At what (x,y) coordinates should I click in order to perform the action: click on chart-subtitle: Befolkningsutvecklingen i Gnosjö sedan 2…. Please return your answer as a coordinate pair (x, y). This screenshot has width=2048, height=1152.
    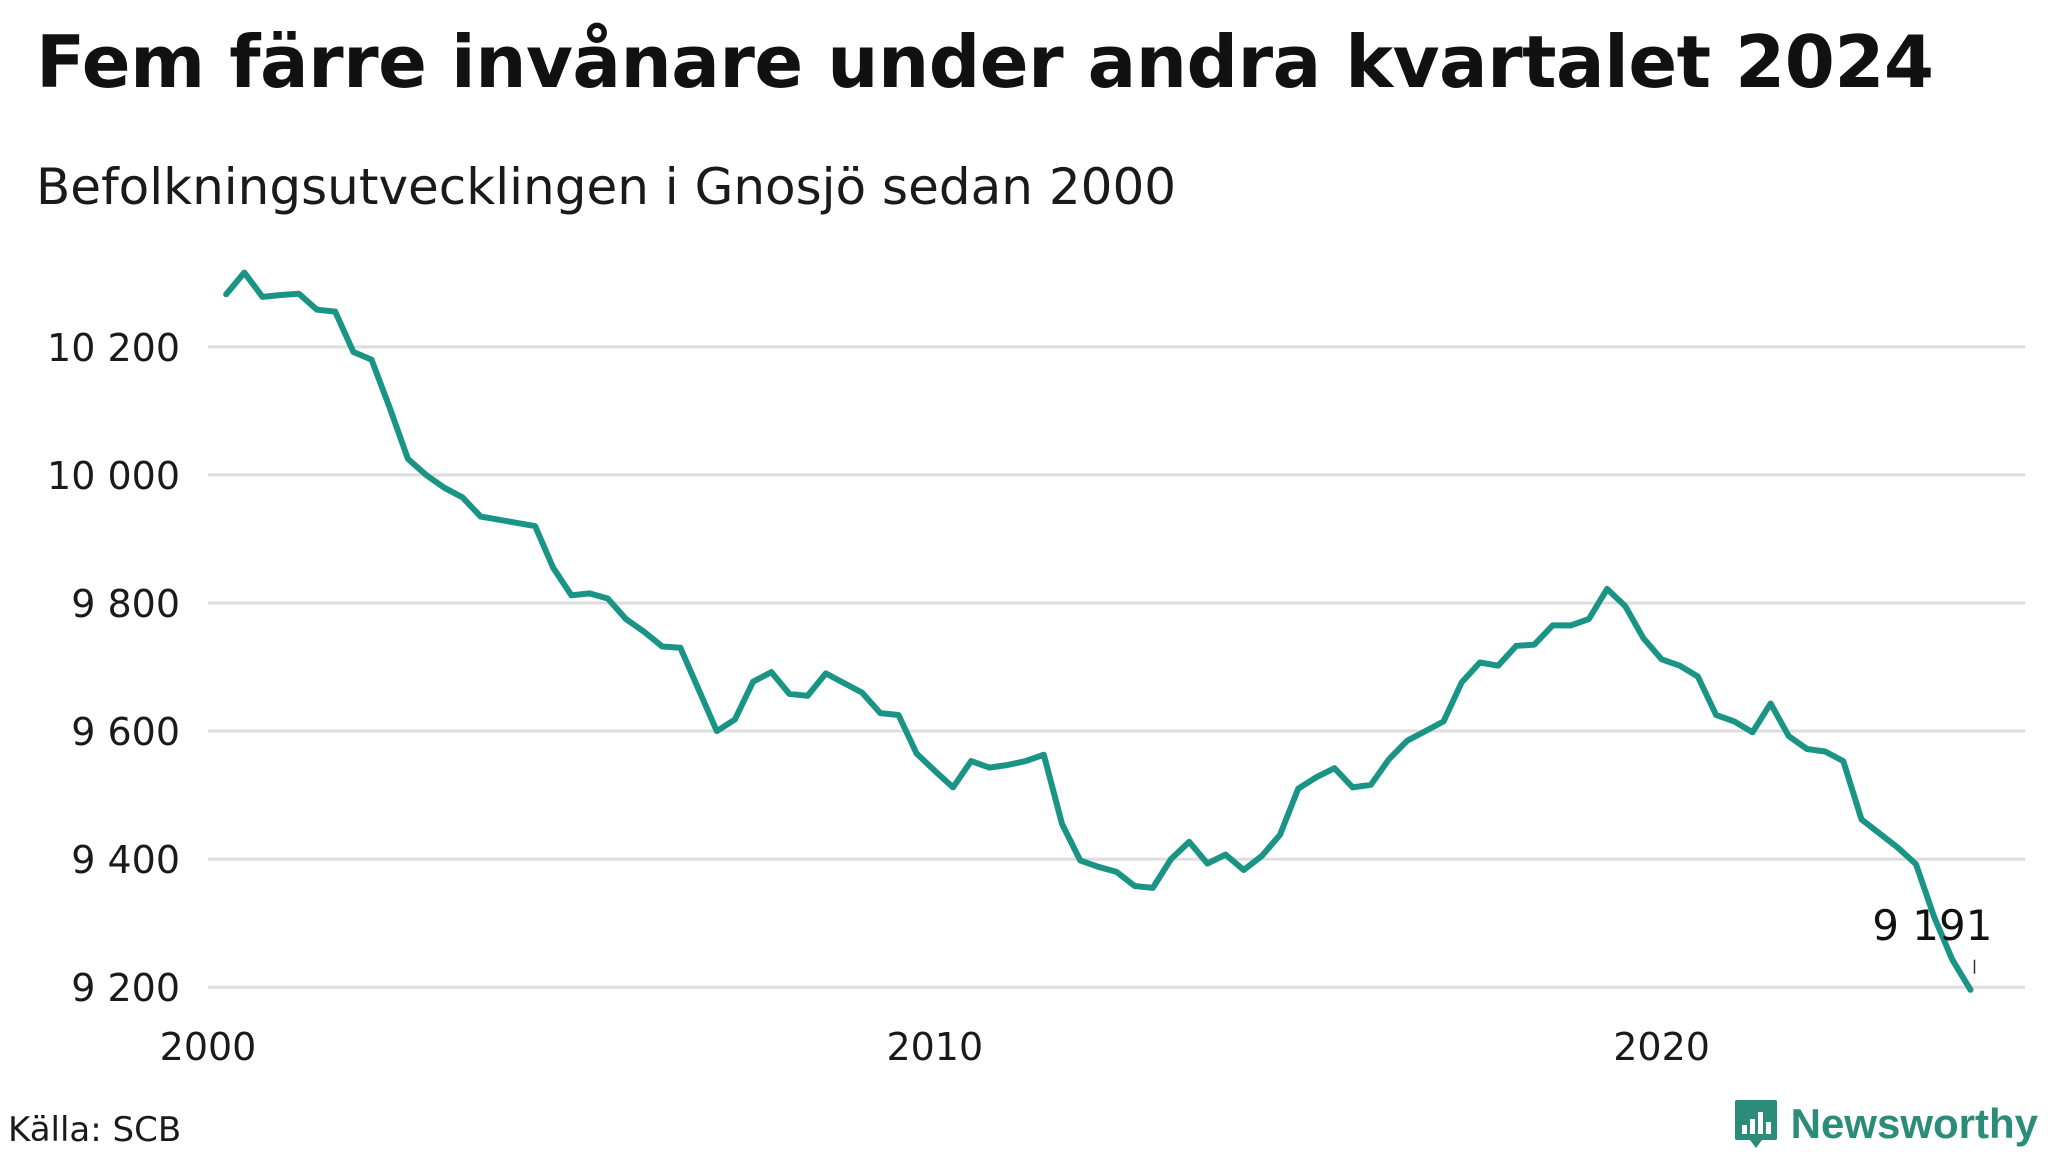
    Looking at the image, I should click on (606, 187).